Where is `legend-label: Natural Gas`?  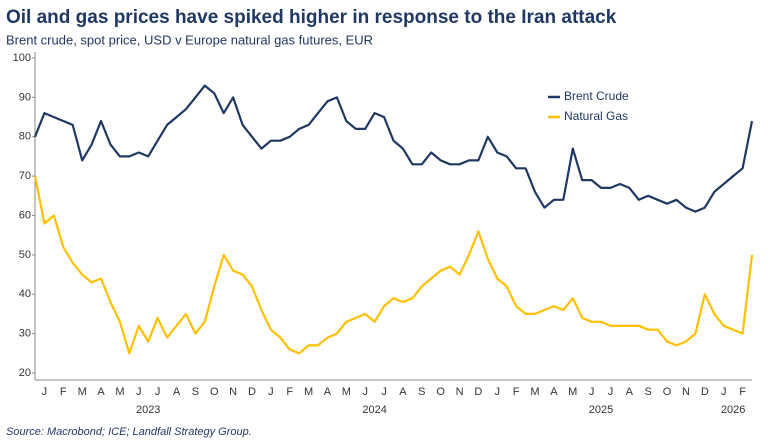
legend-label: Natural Gas is located at coordinates (596, 116).